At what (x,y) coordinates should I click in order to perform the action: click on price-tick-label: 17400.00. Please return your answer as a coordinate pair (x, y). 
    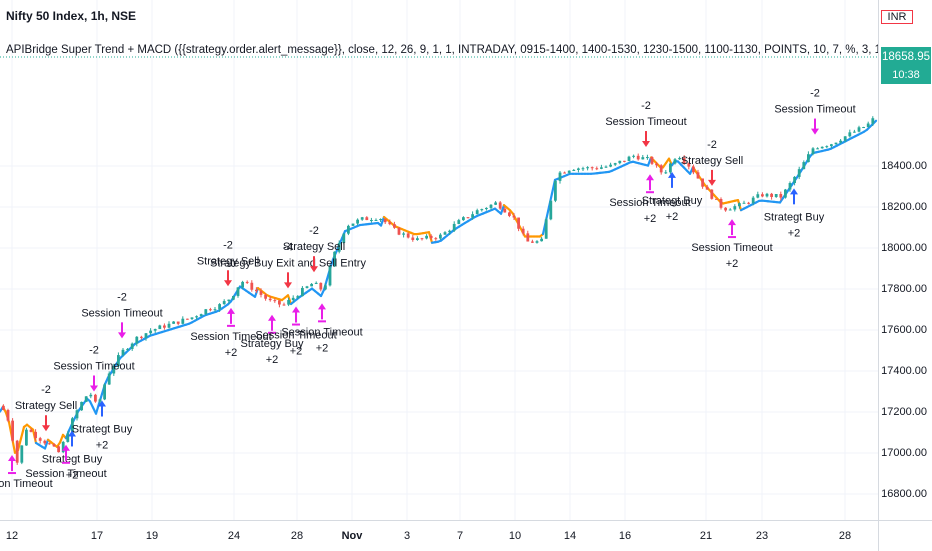
    Looking at the image, I should click on (904, 371).